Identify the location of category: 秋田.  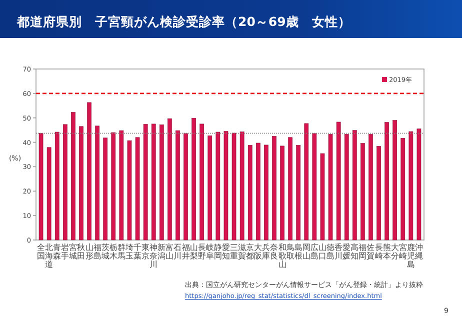
(81, 251).